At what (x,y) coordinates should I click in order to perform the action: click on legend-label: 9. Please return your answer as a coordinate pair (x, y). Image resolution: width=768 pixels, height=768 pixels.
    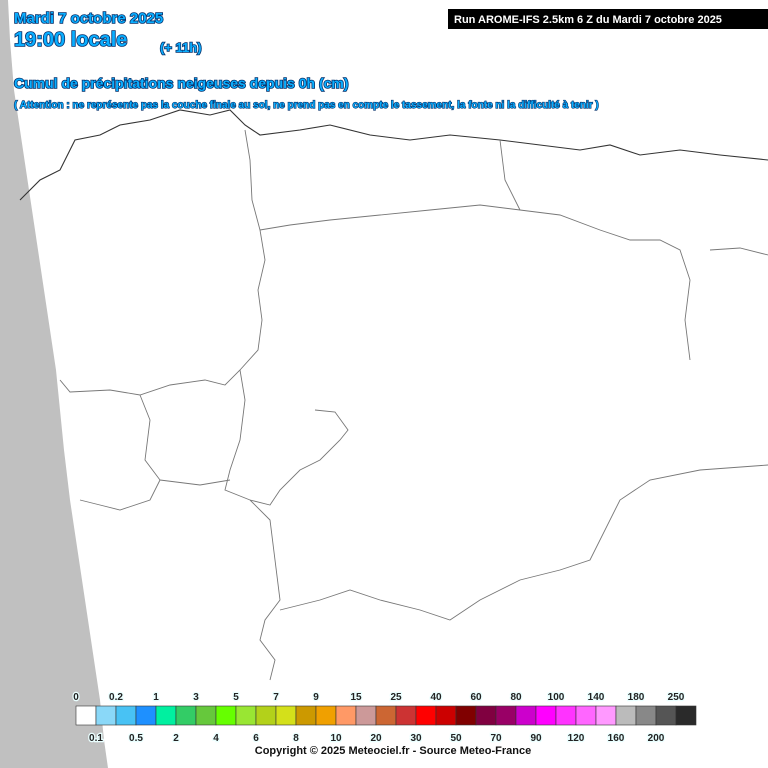
    Looking at the image, I should click on (316, 697).